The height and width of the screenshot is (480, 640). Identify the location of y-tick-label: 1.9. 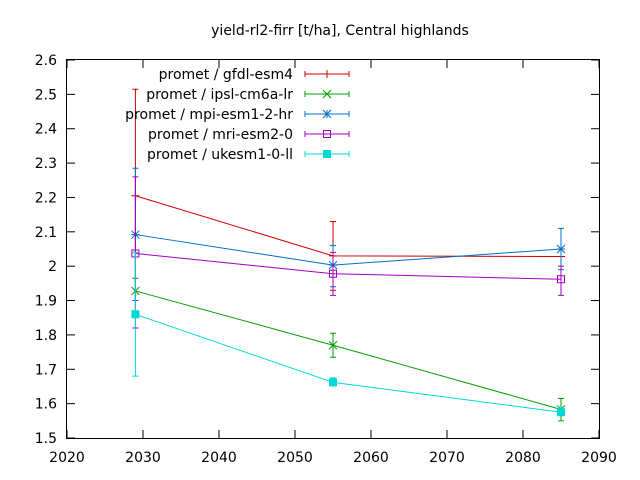
(46, 302).